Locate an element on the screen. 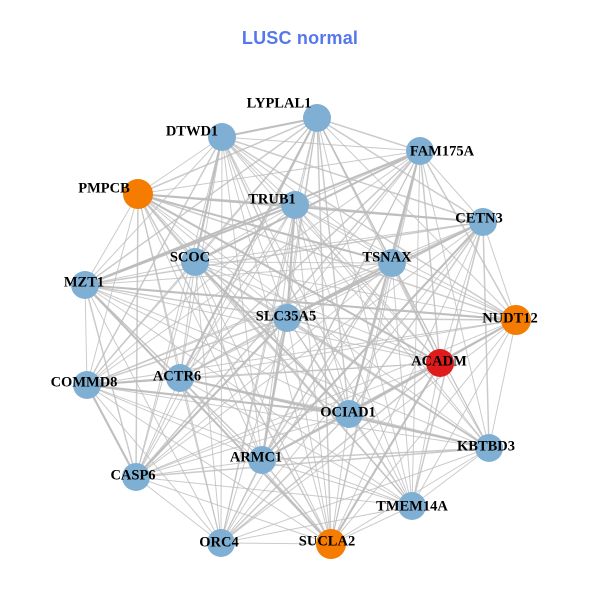 This screenshot has height=600, width=600. network-node-scoc is located at coordinates (195, 262).